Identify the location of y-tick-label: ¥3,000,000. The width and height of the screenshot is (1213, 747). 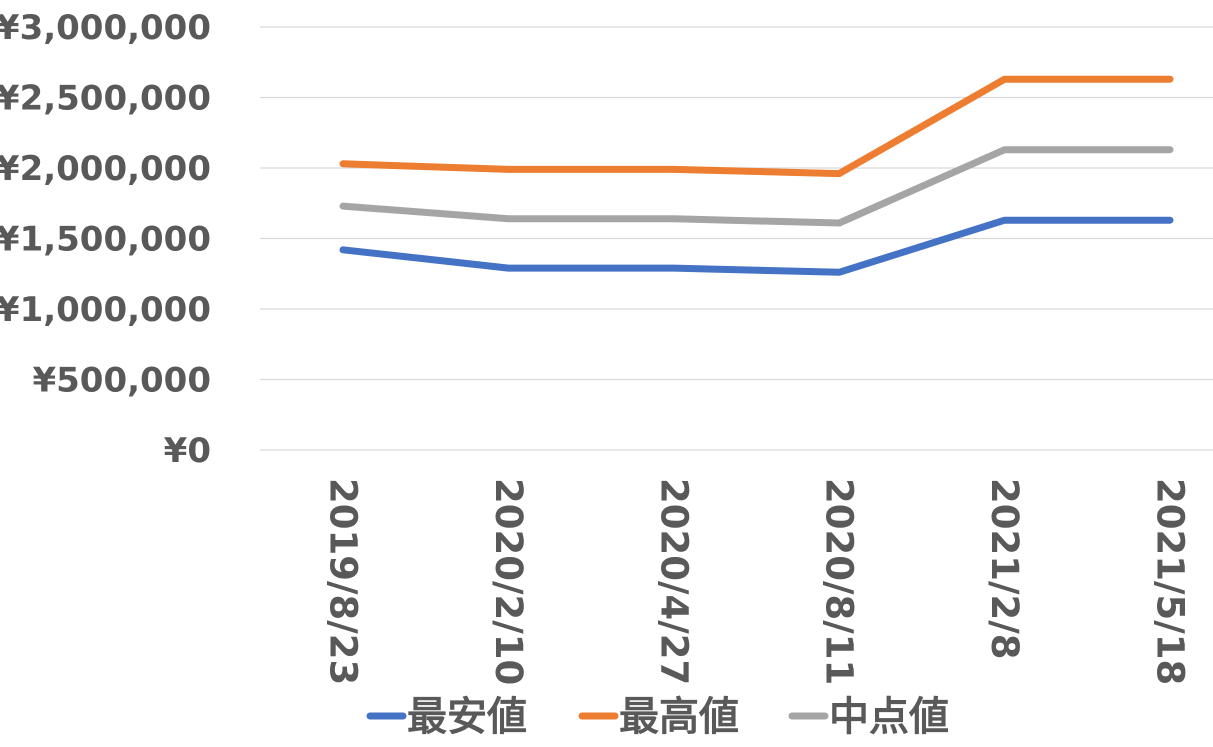
(105, 28).